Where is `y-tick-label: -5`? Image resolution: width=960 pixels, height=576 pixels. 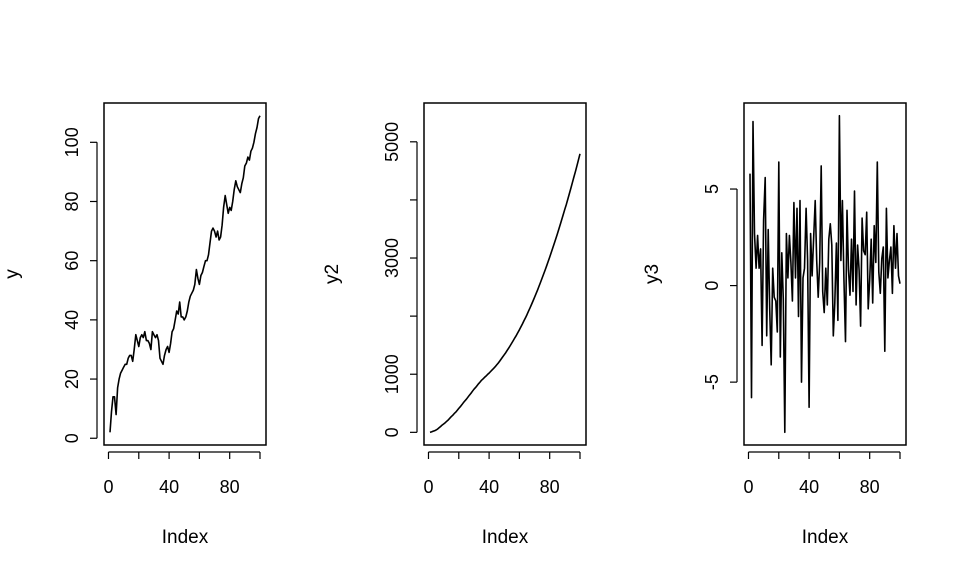
y-tick-label: -5 is located at coordinates (712, 382).